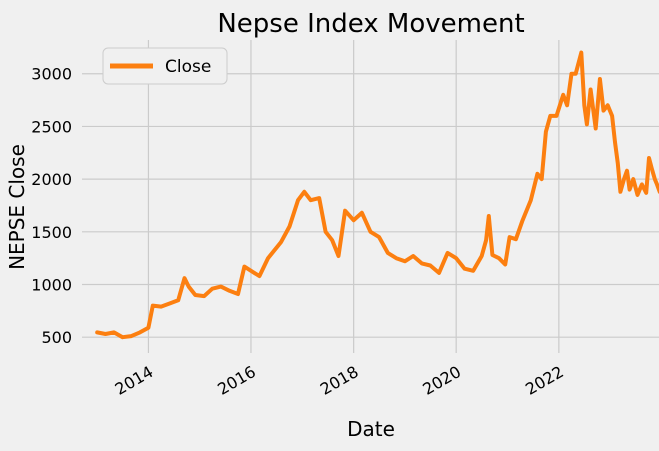 The image size is (659, 451). Describe the element at coordinates (51, 126) in the screenshot. I see `y-tick-label: 2500` at that location.